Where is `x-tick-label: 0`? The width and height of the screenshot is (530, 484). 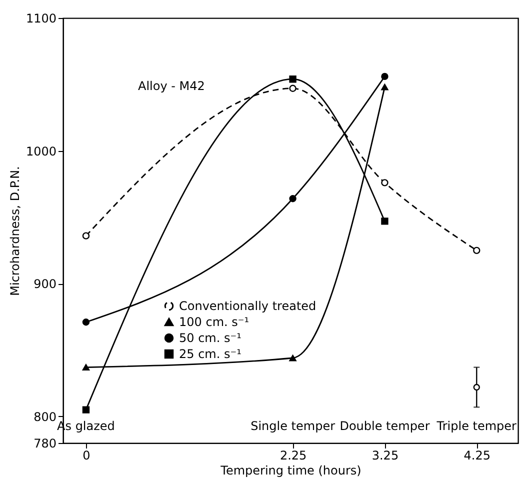 x-tick-label: 0 is located at coordinates (86, 455).